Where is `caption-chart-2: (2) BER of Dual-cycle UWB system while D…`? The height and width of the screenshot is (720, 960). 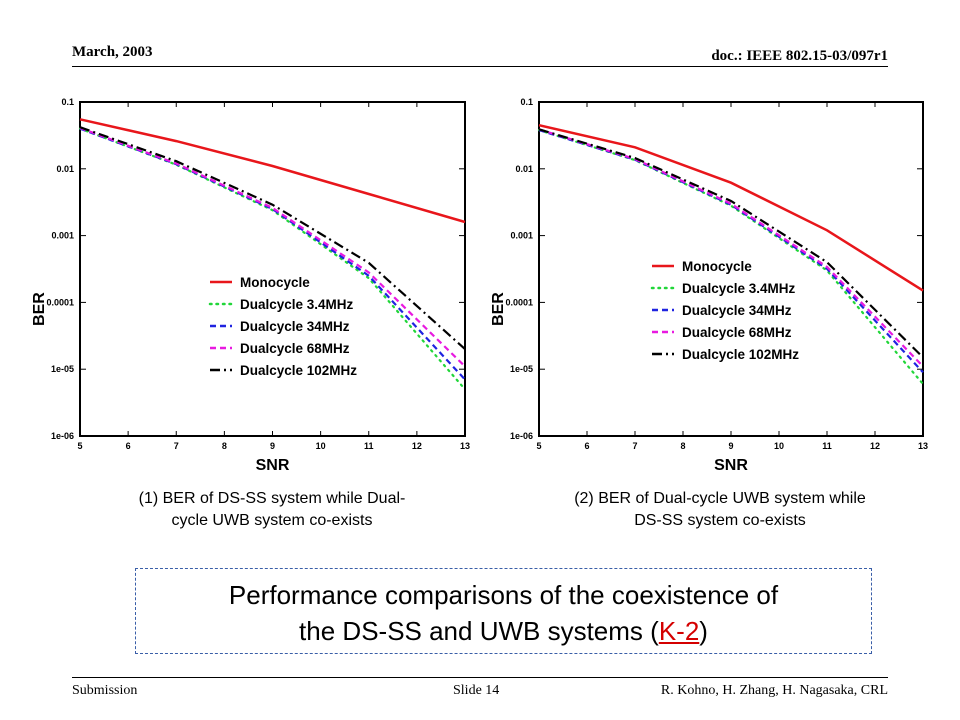
caption-chart-2: (2) BER of Dual-cycle UWB system while D… is located at coordinates (720, 510).